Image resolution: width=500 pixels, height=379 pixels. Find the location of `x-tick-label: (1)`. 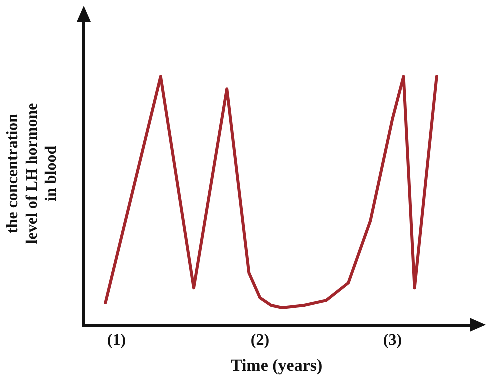

x-tick-label: (1) is located at coordinates (116, 341).